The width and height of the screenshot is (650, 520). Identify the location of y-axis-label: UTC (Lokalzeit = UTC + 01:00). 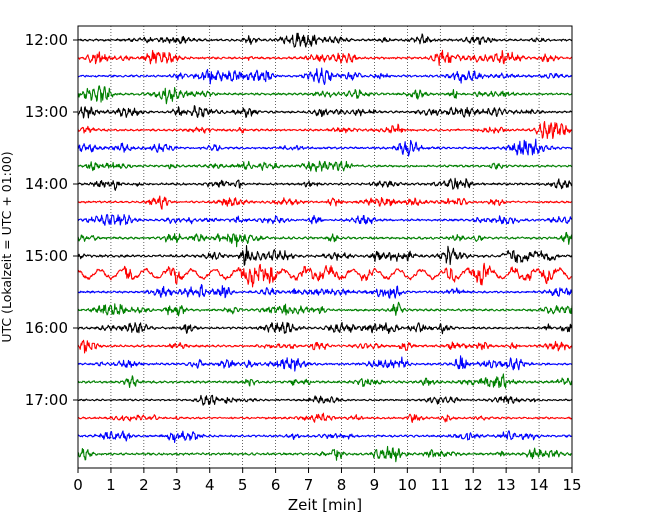
(7, 246).